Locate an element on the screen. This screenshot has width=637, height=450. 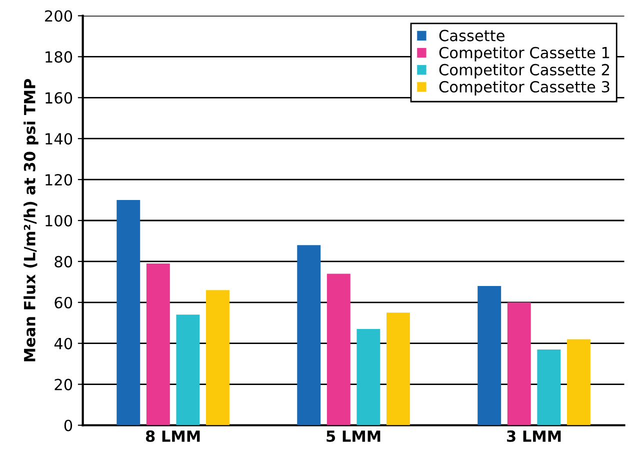
y-tick-label: 60 is located at coordinates (63, 302).